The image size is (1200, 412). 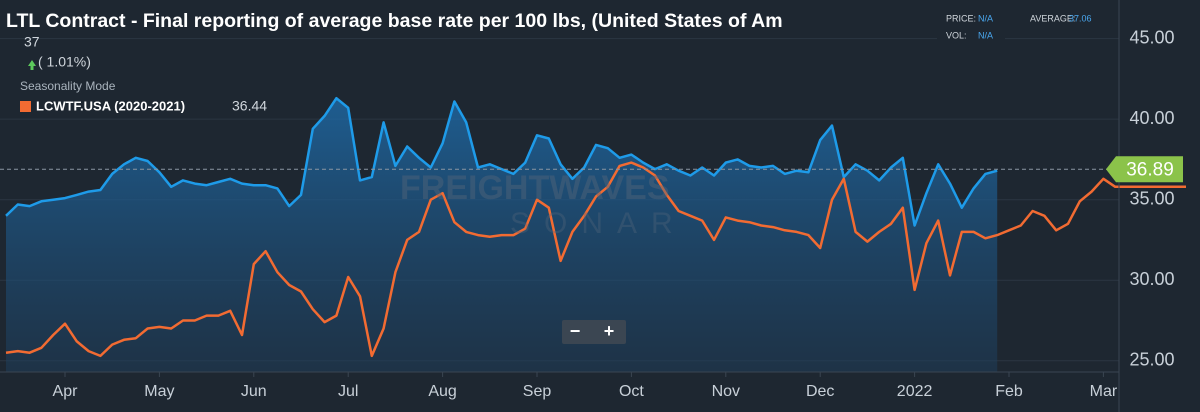 What do you see at coordinates (25, 106) in the screenshot?
I see `legend-swatch` at bounding box center [25, 106].